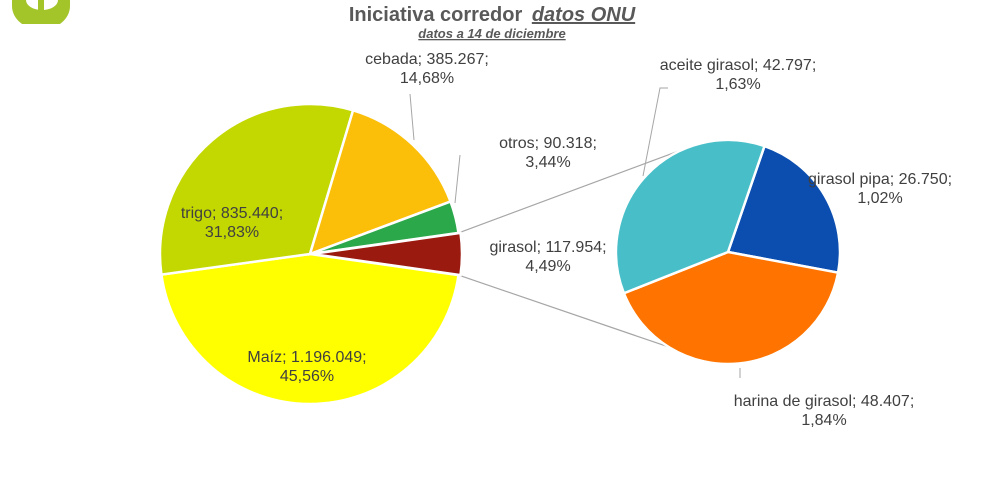 The height and width of the screenshot is (480, 984). Describe the element at coordinates (232, 223) in the screenshot. I see `main-label-trigo: trigo; 835.440; 31,83%` at that location.